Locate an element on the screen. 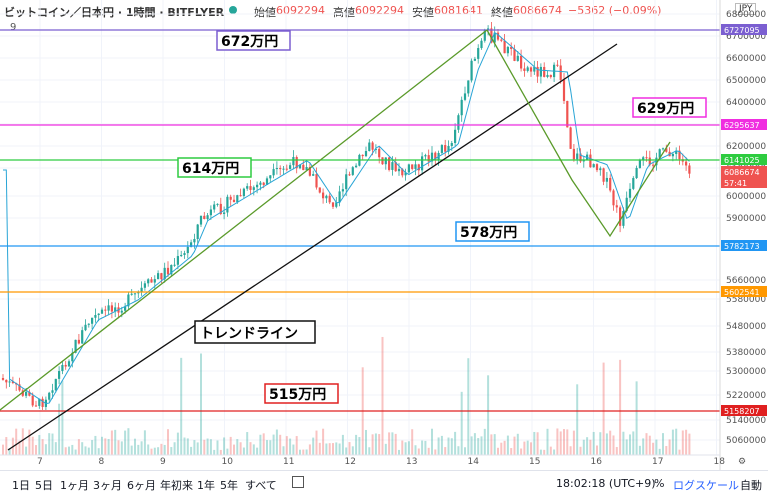 This screenshot has height=496, width=768. range-3m: 3ヶ月 is located at coordinates (107, 485).